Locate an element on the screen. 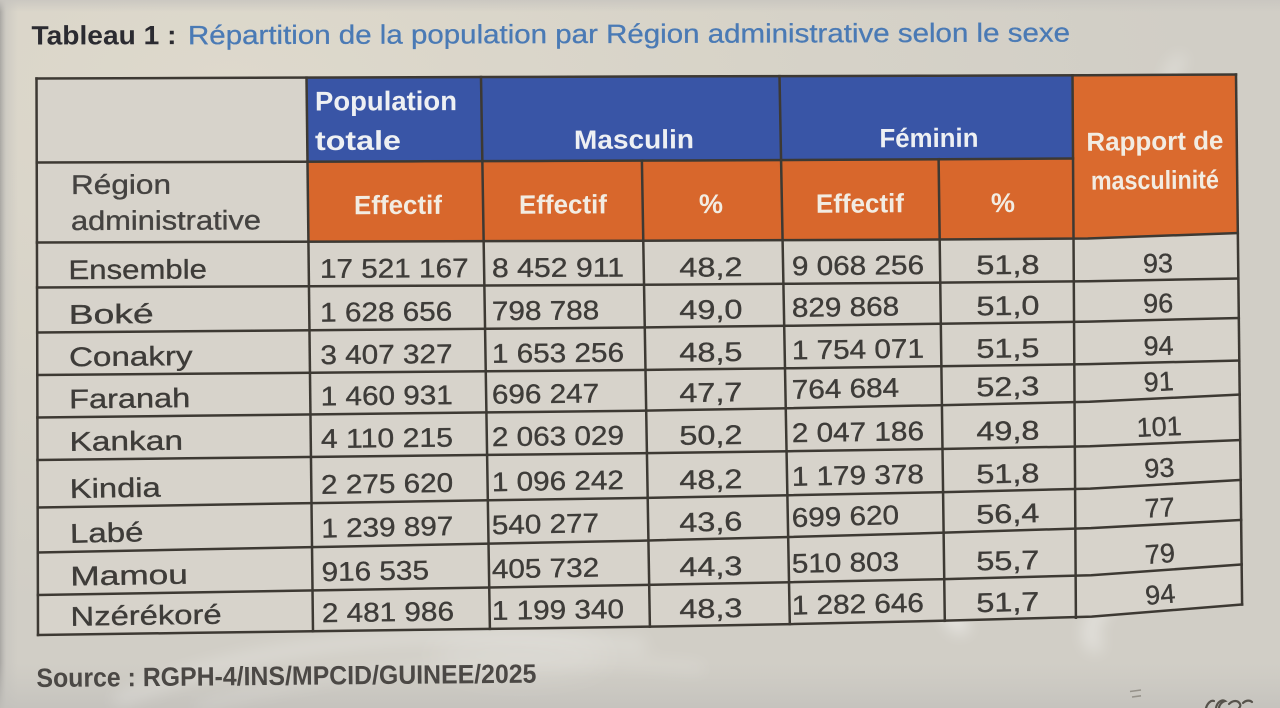 The width and height of the screenshot is (1280, 708). svg-text: 8 452 911 is located at coordinates (558, 268).